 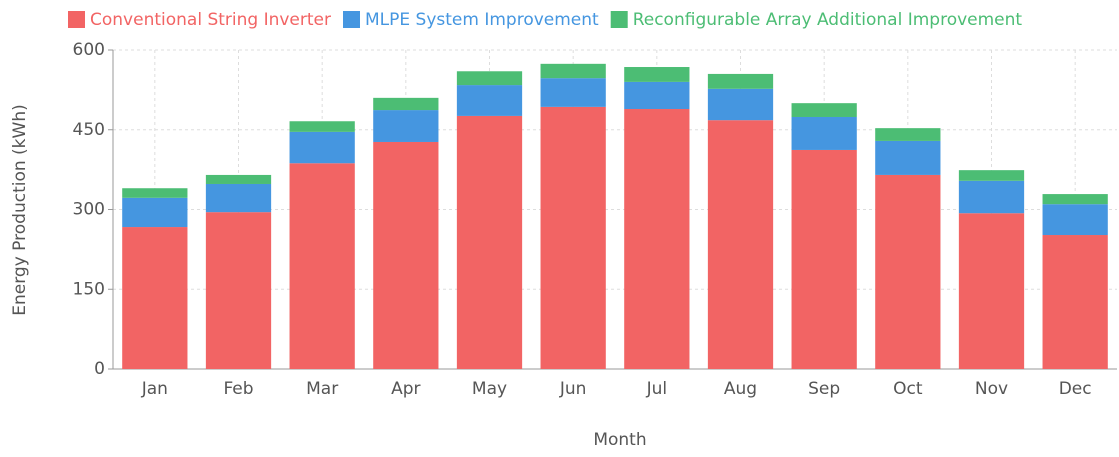 What do you see at coordinates (154, 389) in the screenshot?
I see `x-tick-label: Jan` at bounding box center [154, 389].